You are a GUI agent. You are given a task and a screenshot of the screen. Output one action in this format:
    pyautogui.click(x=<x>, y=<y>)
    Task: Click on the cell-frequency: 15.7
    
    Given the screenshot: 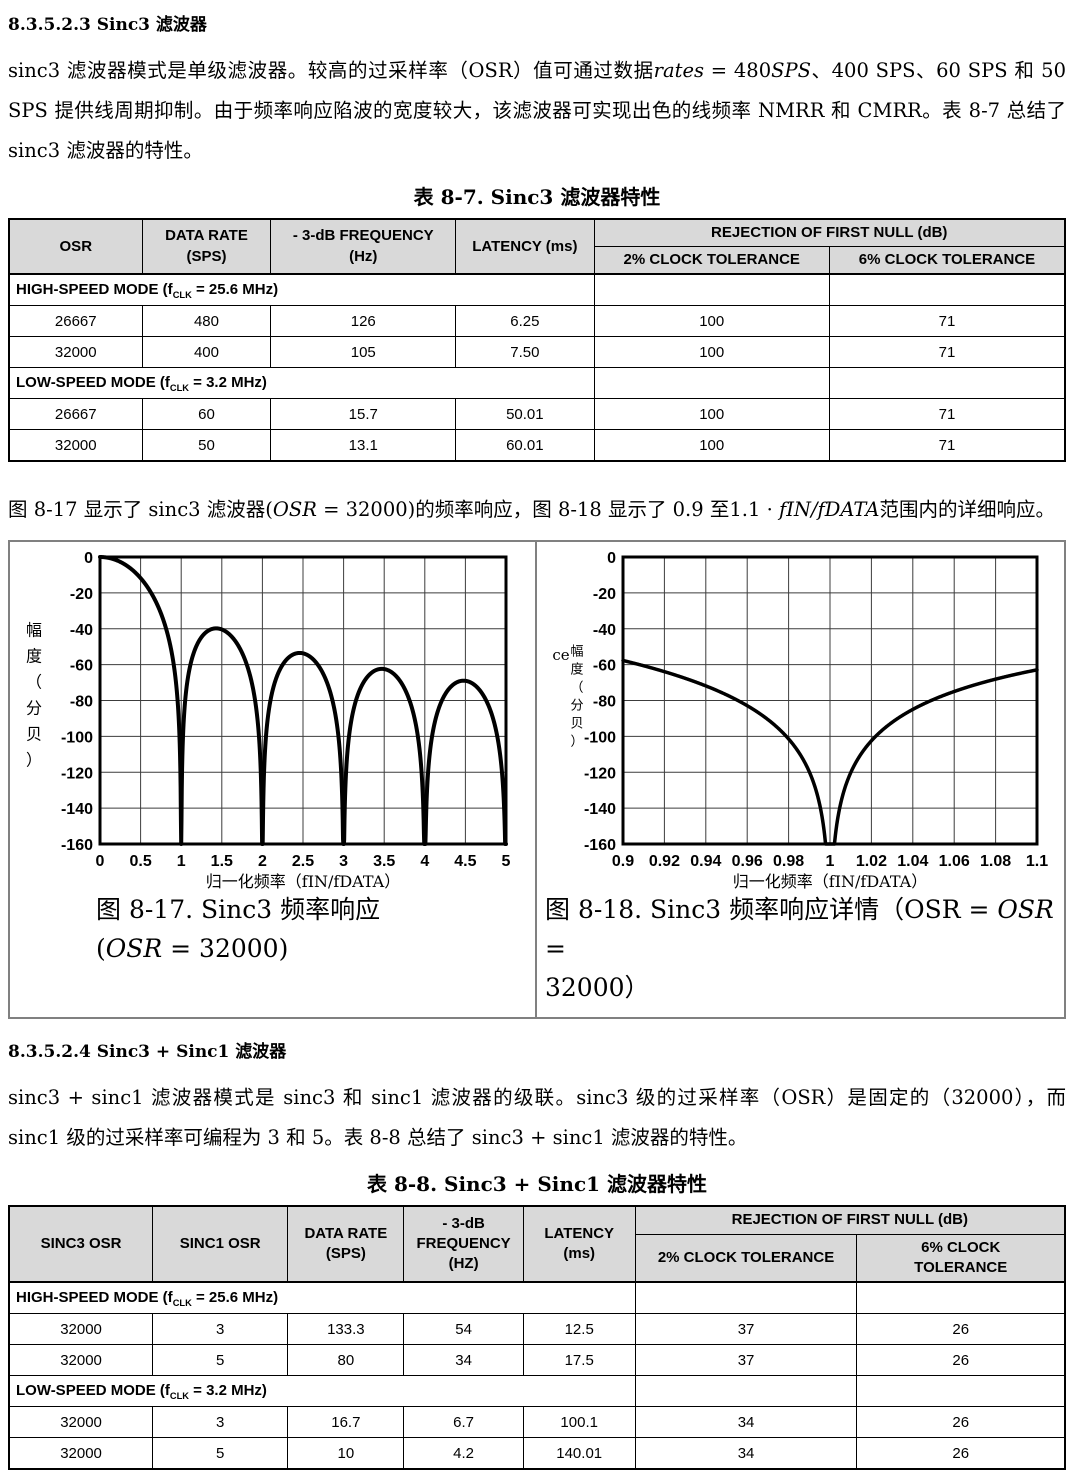 What is the action you would take?
    pyautogui.click(x=363, y=414)
    